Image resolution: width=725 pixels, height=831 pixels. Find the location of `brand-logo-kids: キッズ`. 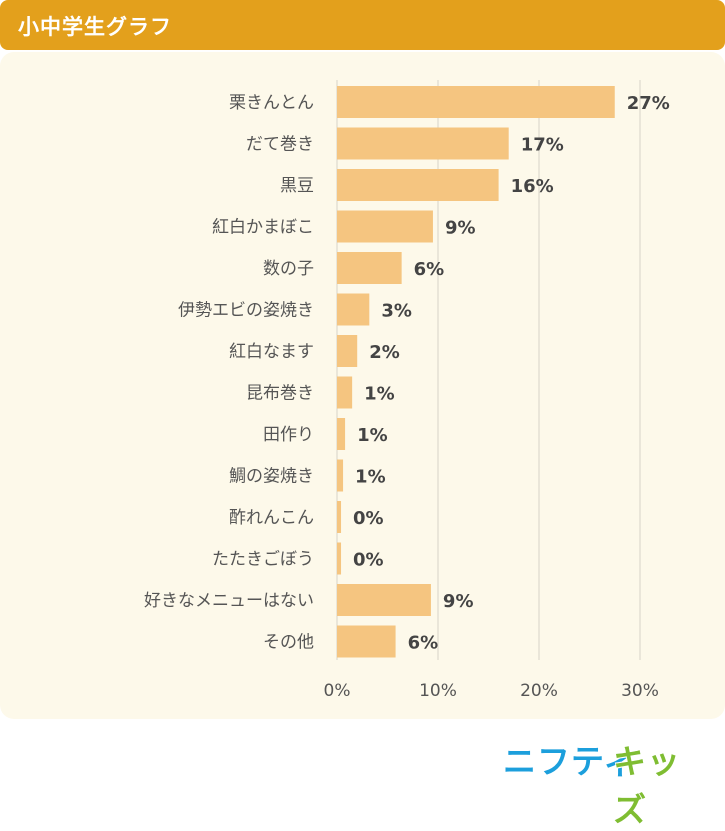

brand-logo-kids: キッズ is located at coordinates (647, 785).